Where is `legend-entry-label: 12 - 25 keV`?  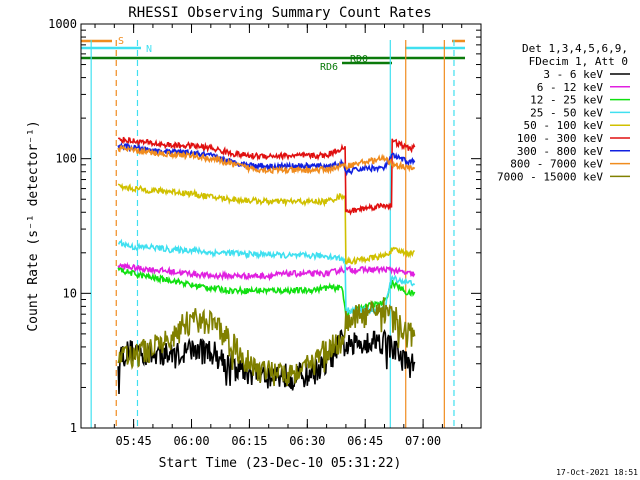 legend-entry-label: 12 - 25 keV is located at coordinates (566, 100).